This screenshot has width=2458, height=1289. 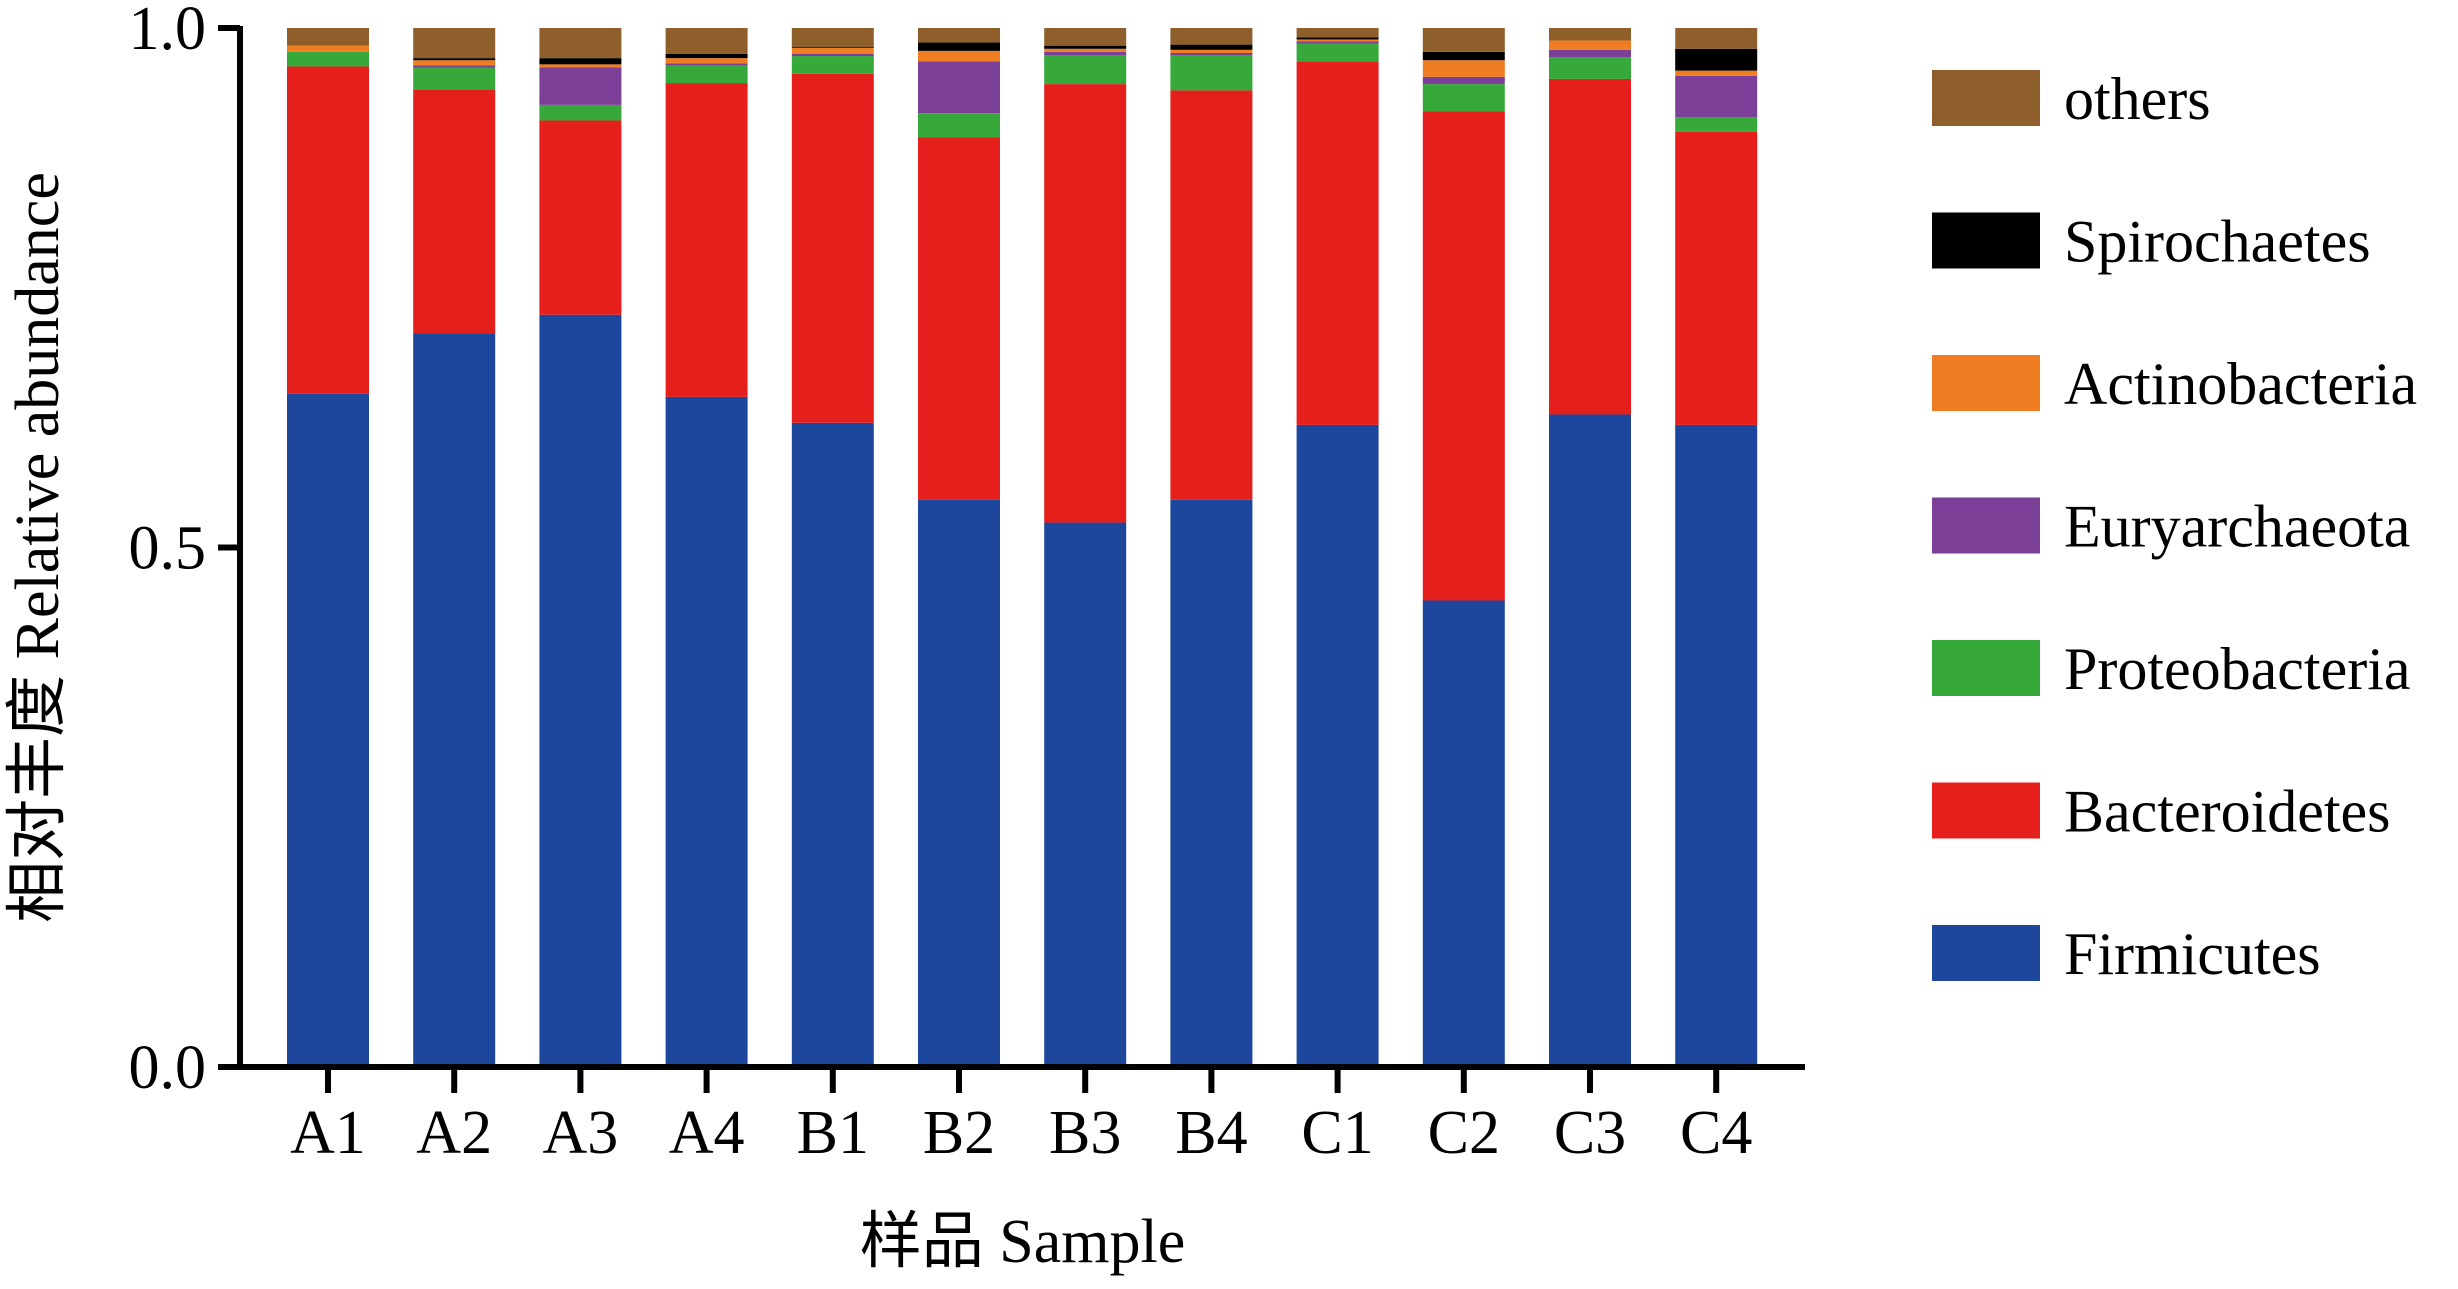 I want to click on x-tick-label-c1: C1, so click(x=1337, y=1133).